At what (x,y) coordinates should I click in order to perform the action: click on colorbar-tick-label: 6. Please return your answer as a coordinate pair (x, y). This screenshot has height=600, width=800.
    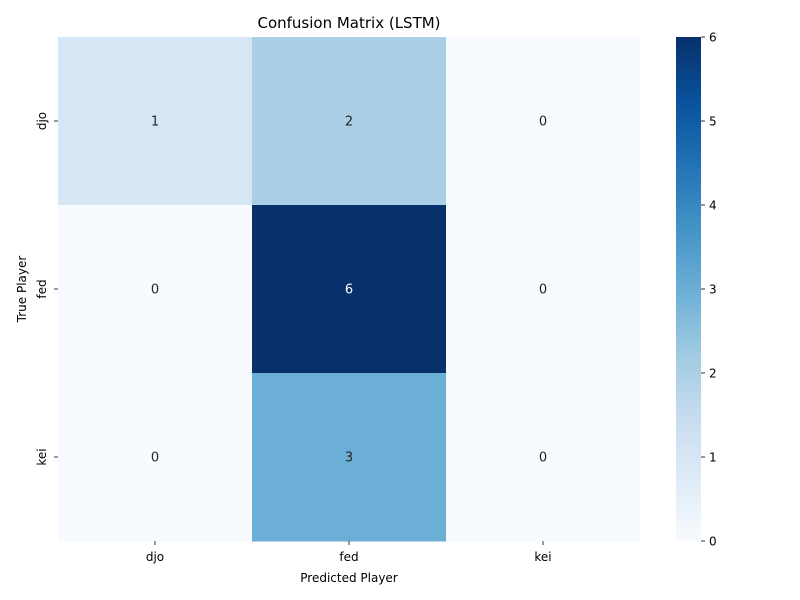
    Looking at the image, I should click on (713, 38).